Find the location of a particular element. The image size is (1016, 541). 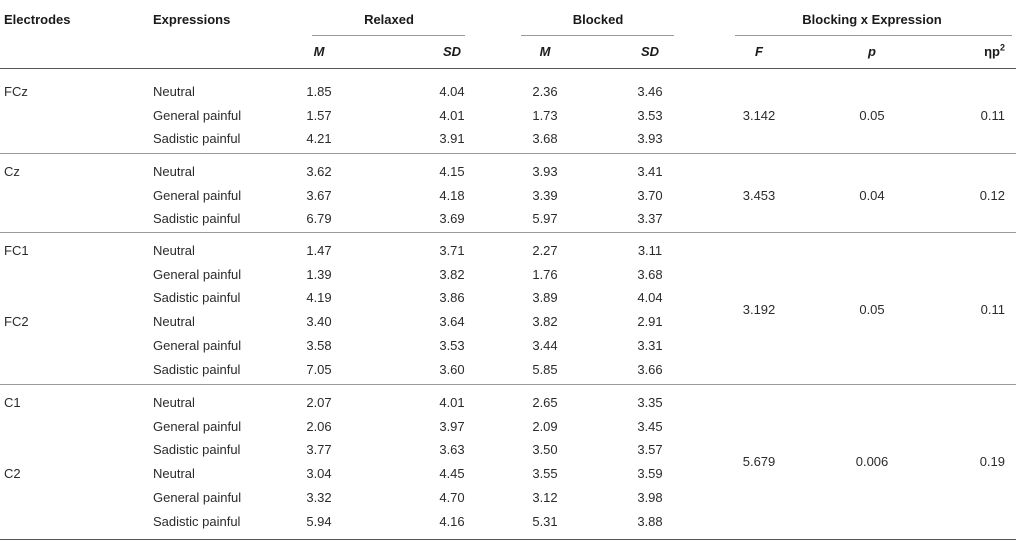

relaxed-m-cell: 3.04 is located at coordinates (319, 474).